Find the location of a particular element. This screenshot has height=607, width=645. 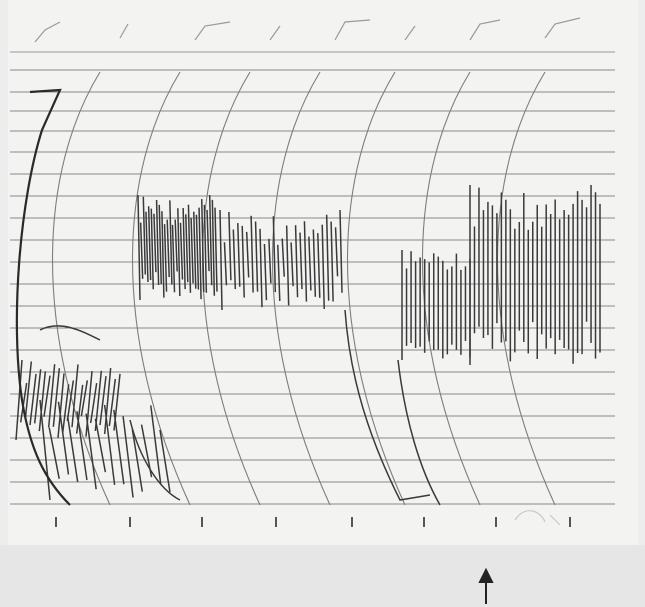

bottom-margin is located at coordinates (322, 576).